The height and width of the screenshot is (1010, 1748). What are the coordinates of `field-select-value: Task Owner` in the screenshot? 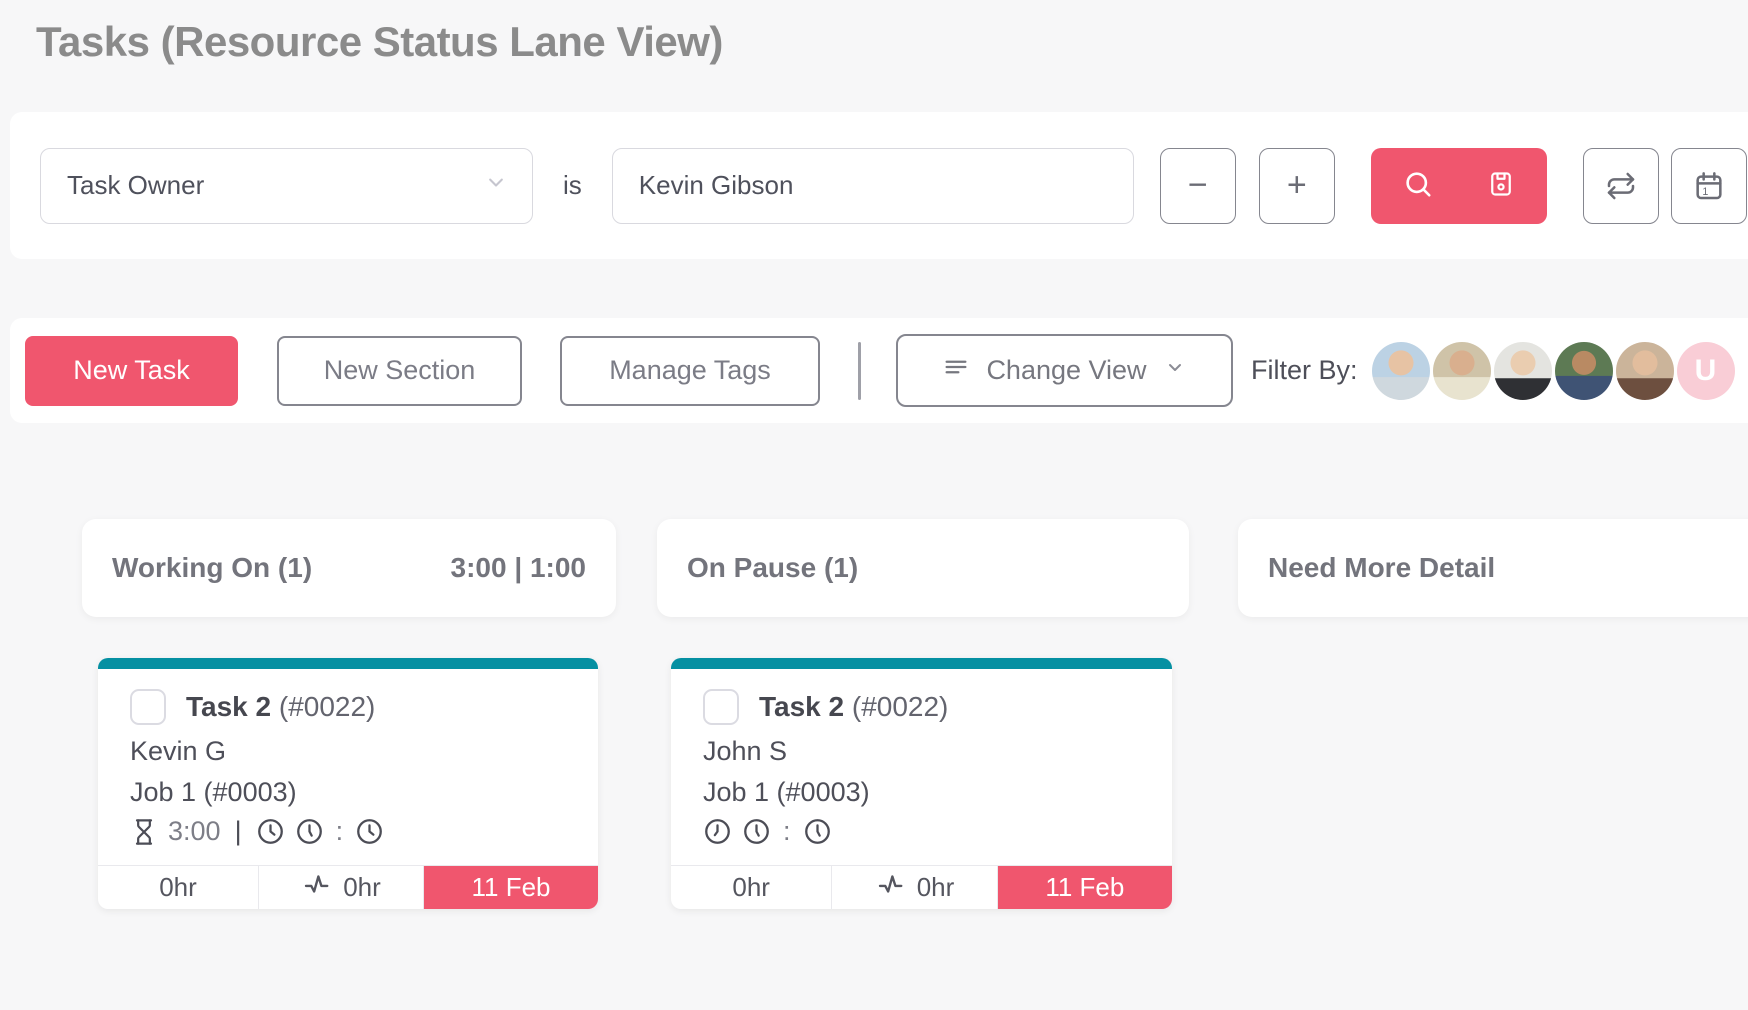 It's located at (136, 185).